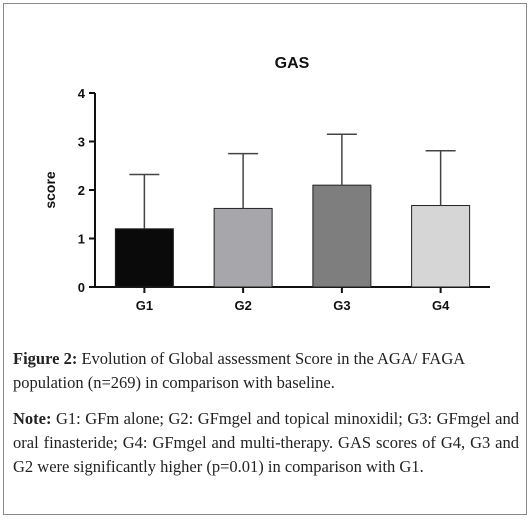 This screenshot has height=521, width=532. I want to click on x-ticks: G1 G2 G3 G4, so click(293, 300).